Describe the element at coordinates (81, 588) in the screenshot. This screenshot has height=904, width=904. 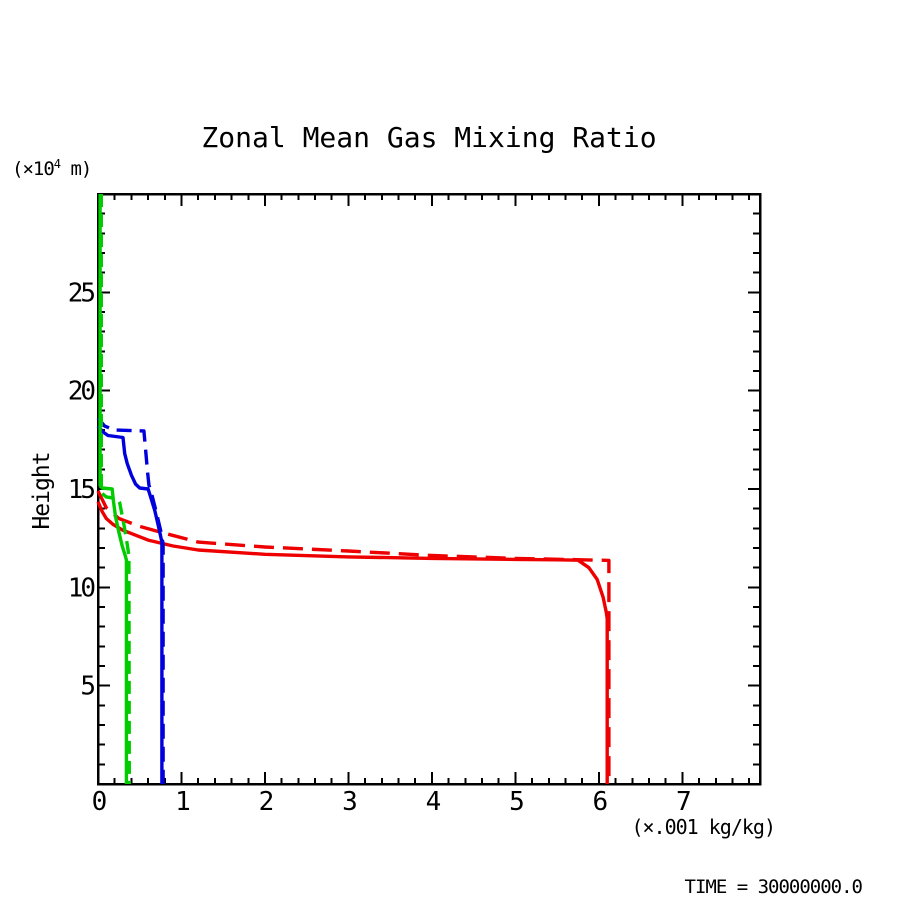
I see `y-tick-label: 10` at that location.